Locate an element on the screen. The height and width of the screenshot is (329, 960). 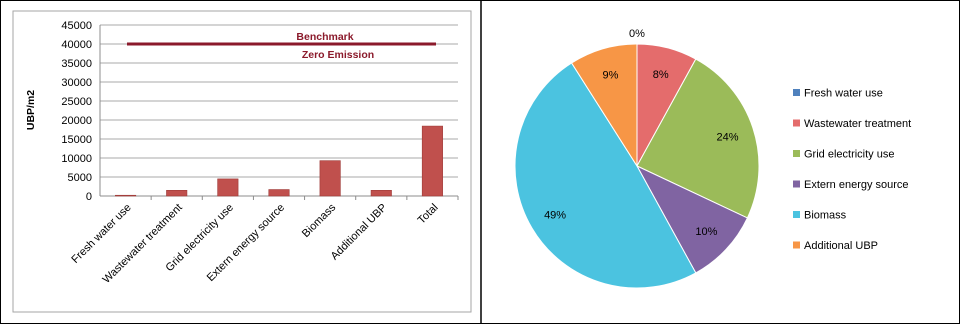
y-tick-label: 15000 is located at coordinates (76, 140).